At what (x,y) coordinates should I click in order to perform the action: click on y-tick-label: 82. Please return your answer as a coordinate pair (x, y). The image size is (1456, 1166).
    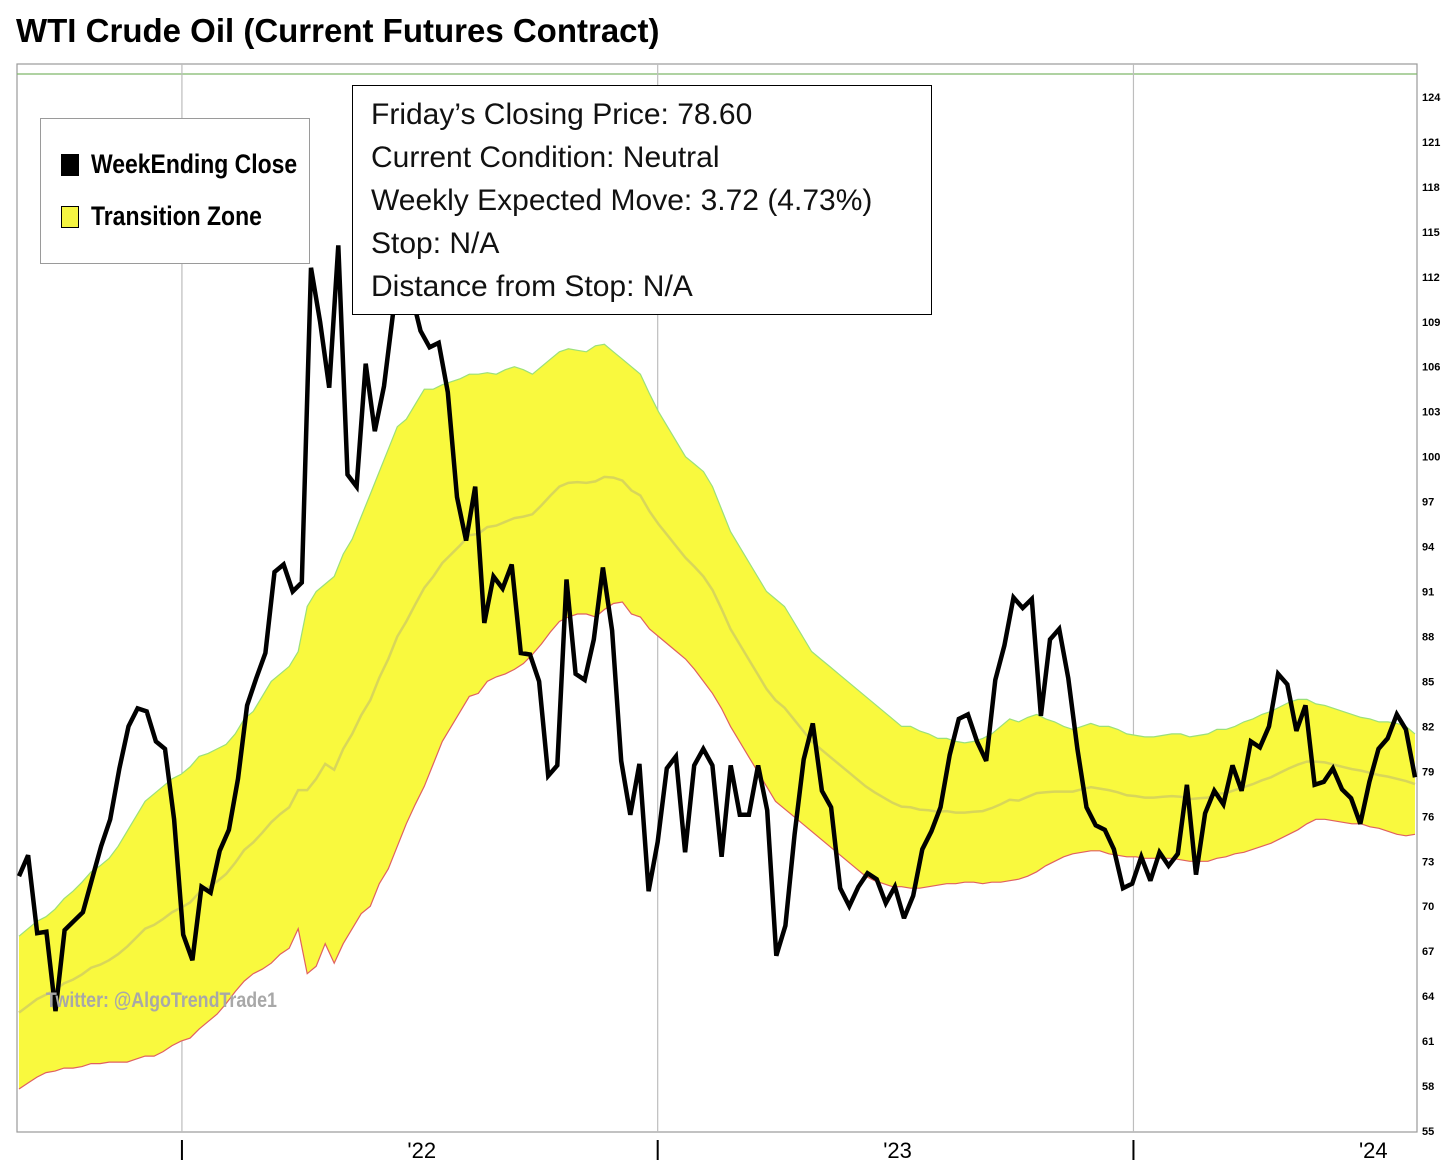
    Looking at the image, I should click on (1428, 727).